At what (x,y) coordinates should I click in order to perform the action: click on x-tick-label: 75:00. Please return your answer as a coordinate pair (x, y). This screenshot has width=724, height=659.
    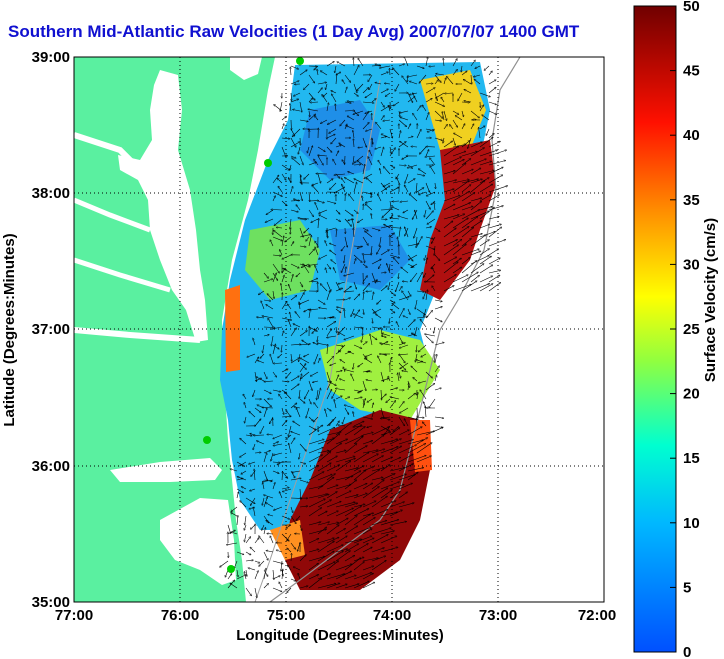
    Looking at the image, I should click on (286, 615).